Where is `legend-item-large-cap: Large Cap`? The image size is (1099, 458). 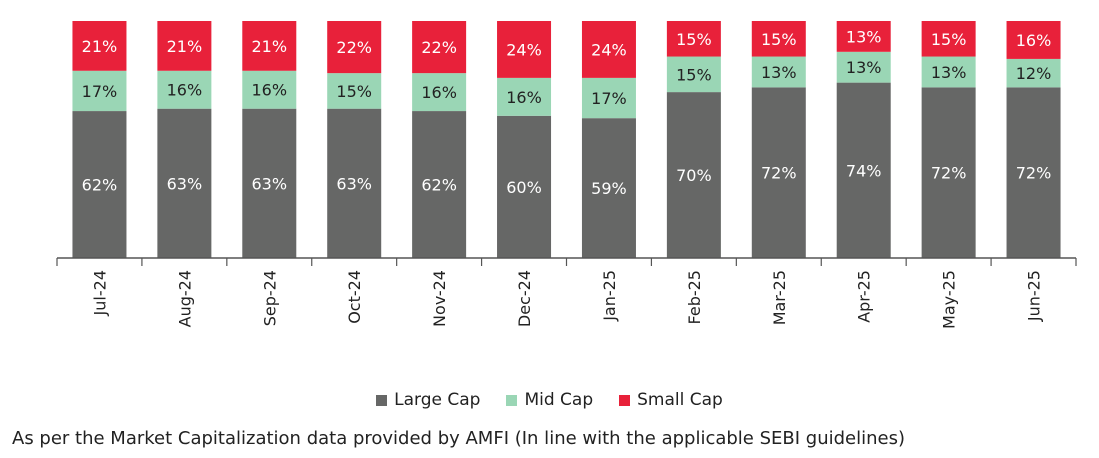 legend-item-large-cap: Large Cap is located at coordinates (428, 400).